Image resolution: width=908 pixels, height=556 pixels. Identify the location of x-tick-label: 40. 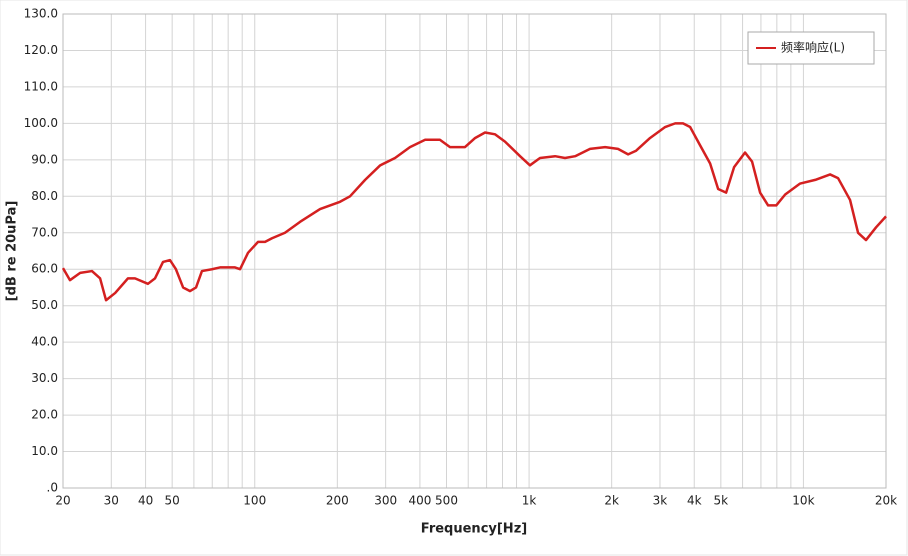
(145, 501).